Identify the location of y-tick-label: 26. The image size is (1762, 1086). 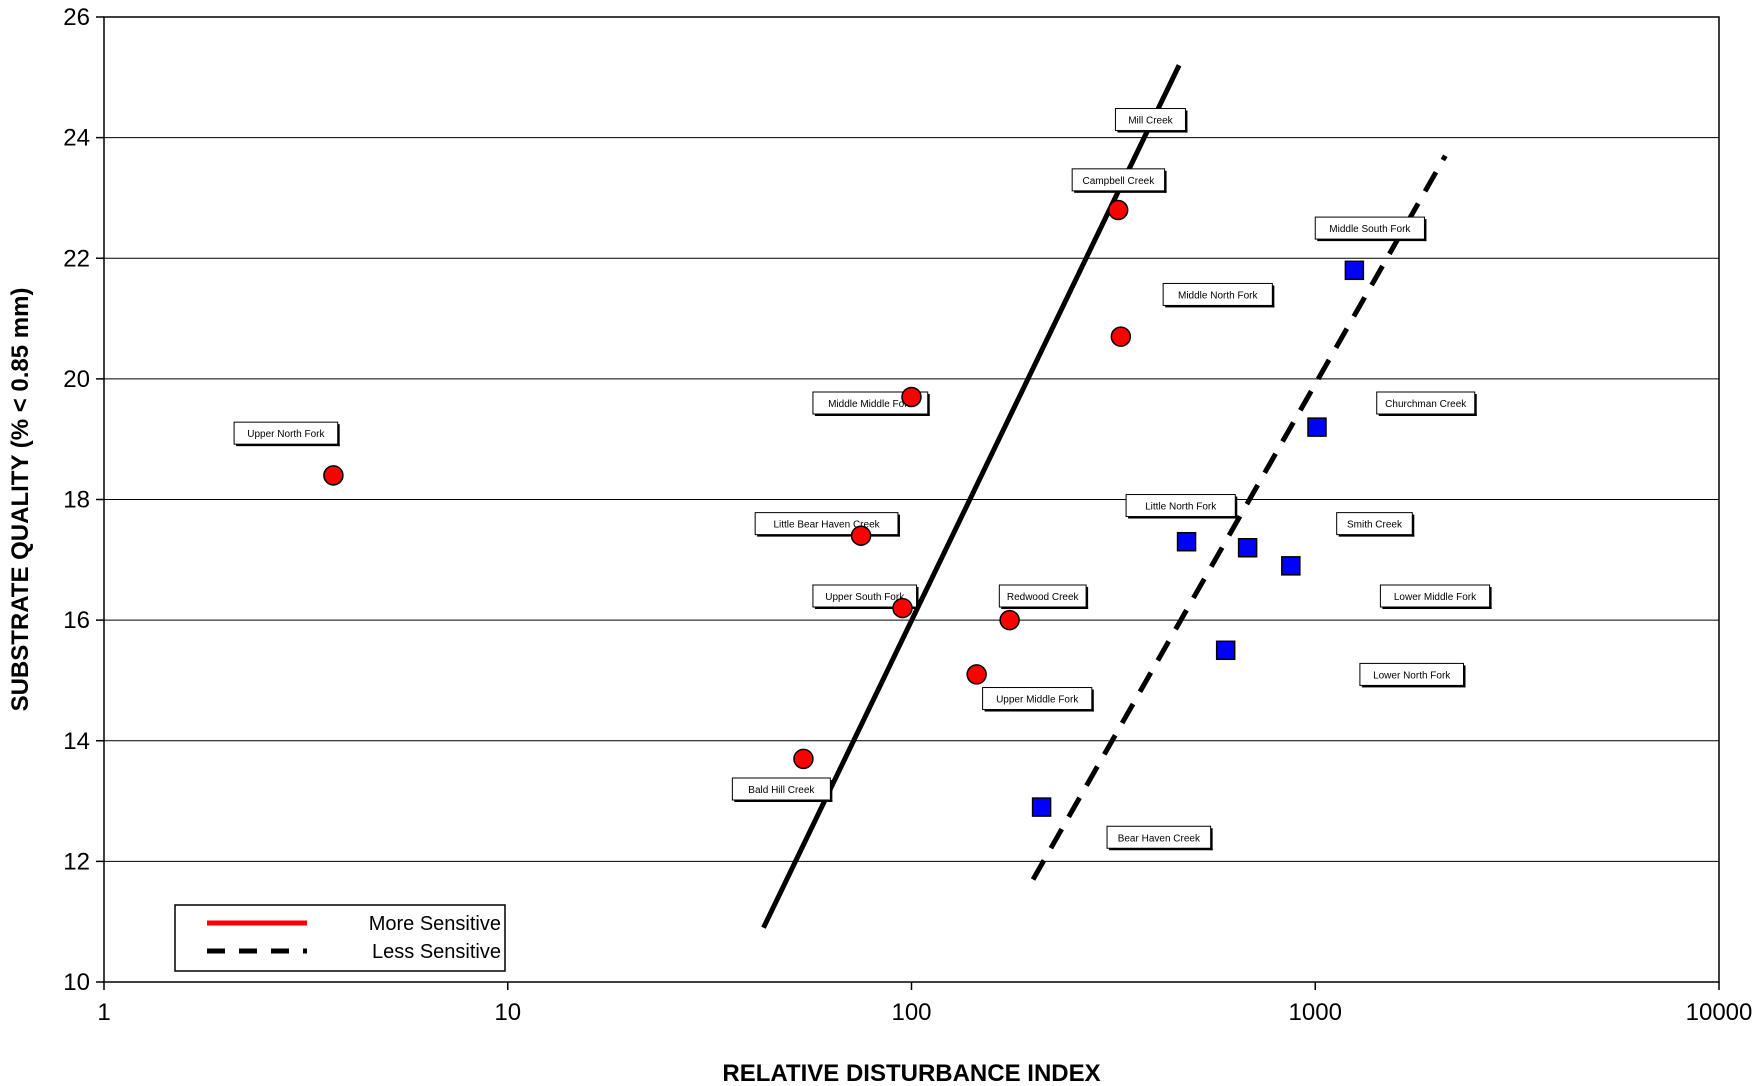
(76, 17).